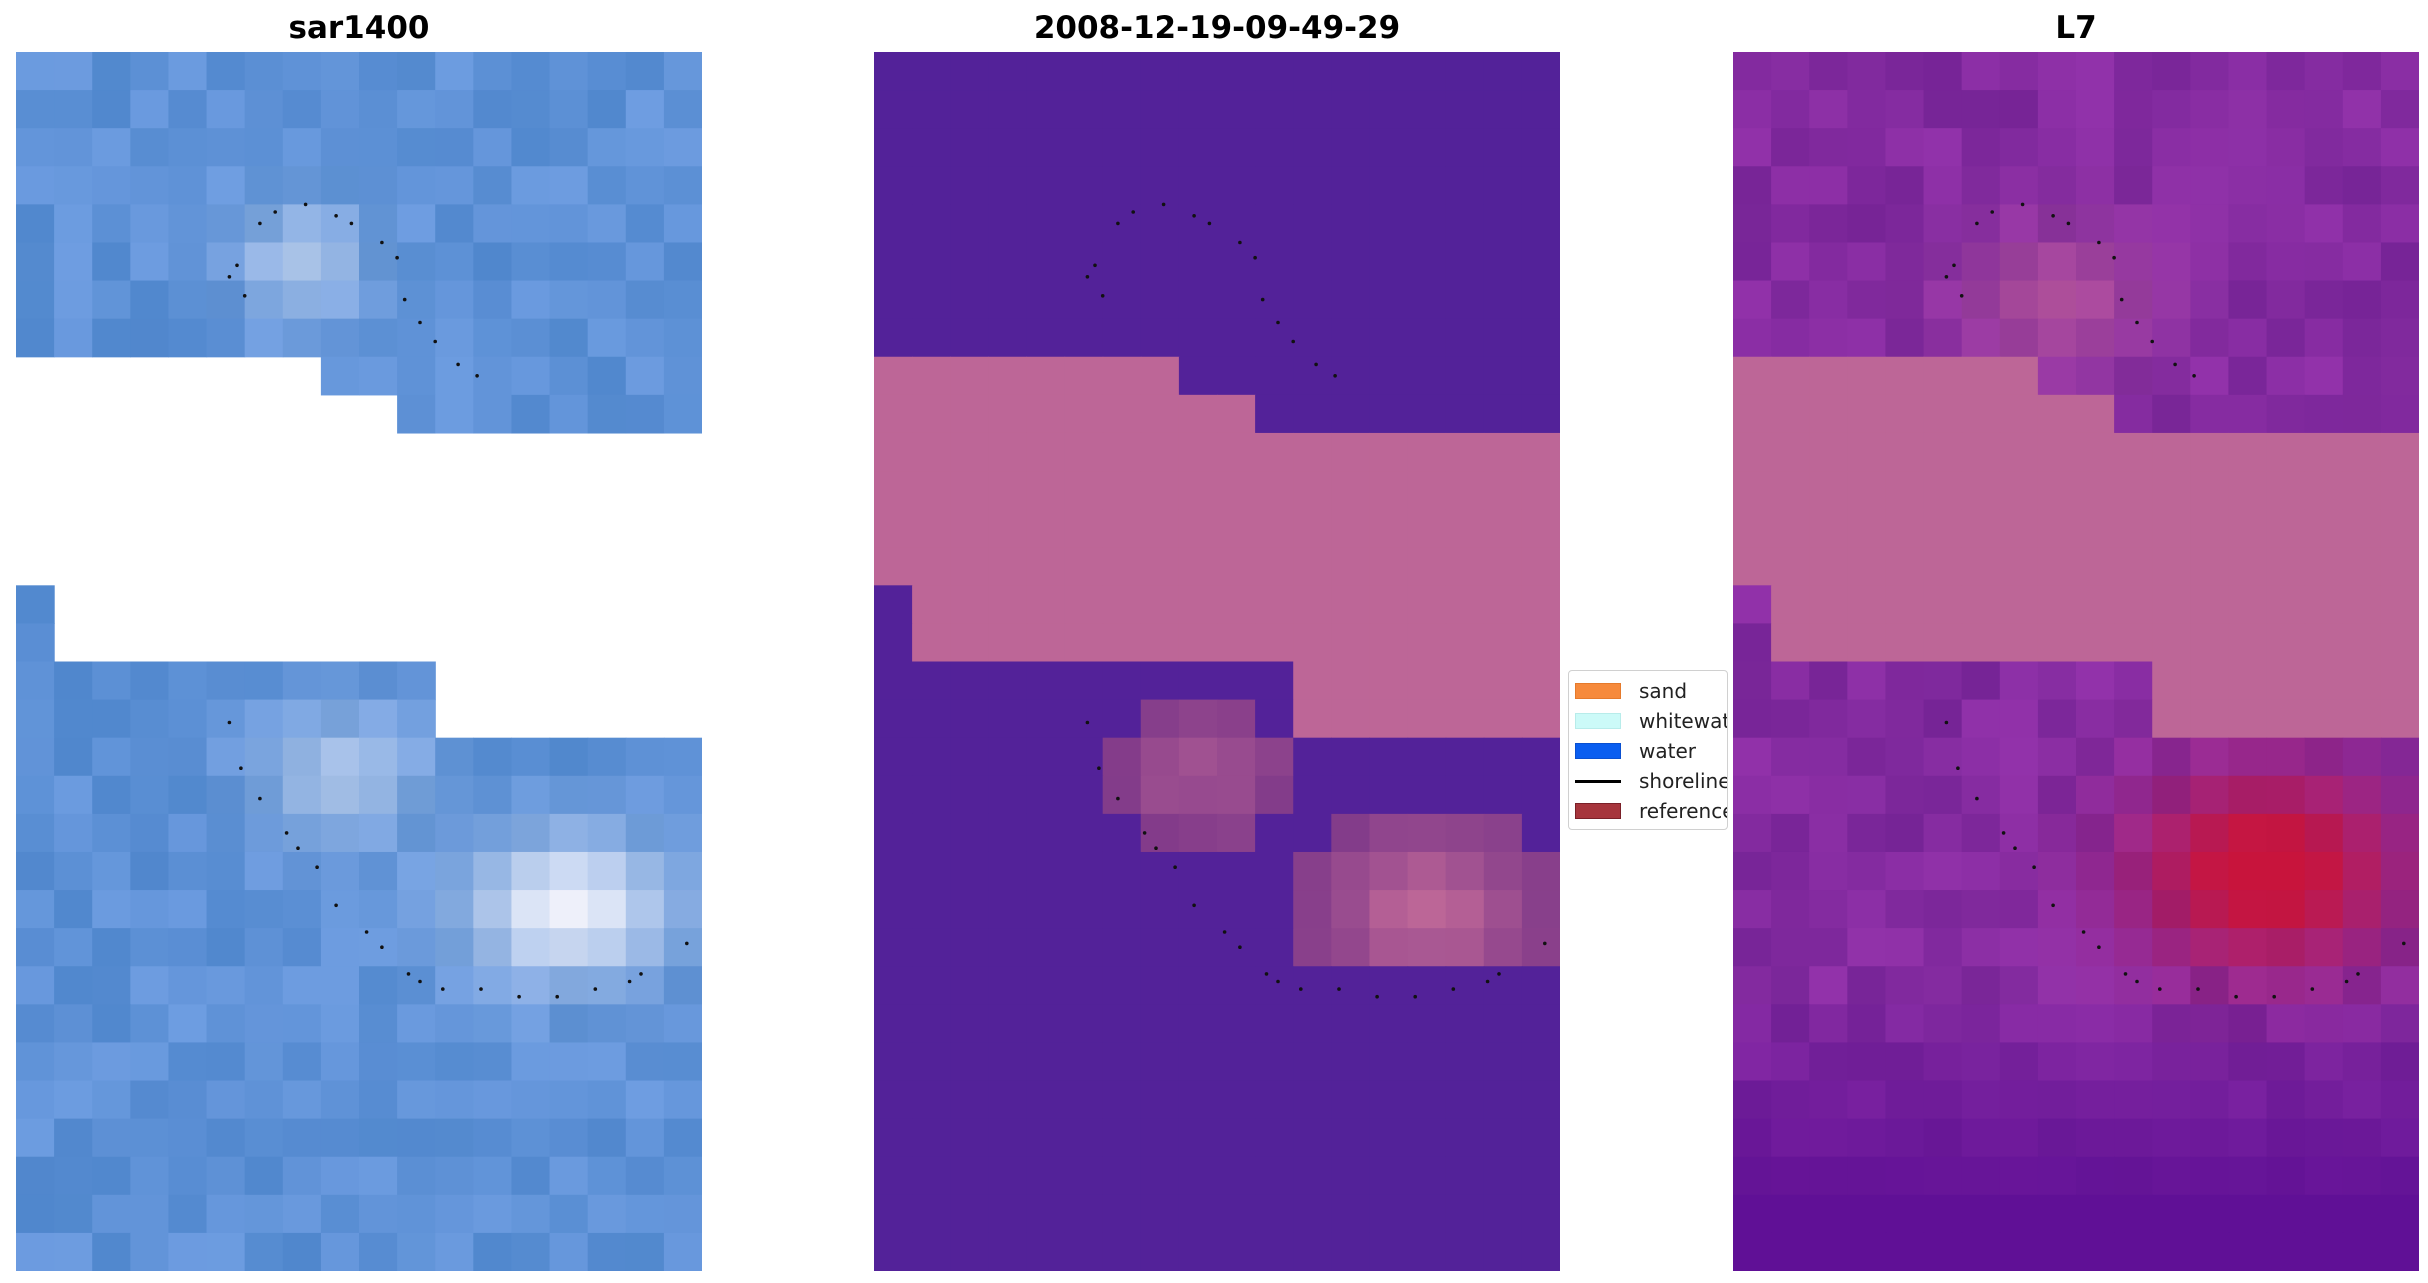  What do you see at coordinates (1598, 691) in the screenshot?
I see `sand-swatch-icon` at bounding box center [1598, 691].